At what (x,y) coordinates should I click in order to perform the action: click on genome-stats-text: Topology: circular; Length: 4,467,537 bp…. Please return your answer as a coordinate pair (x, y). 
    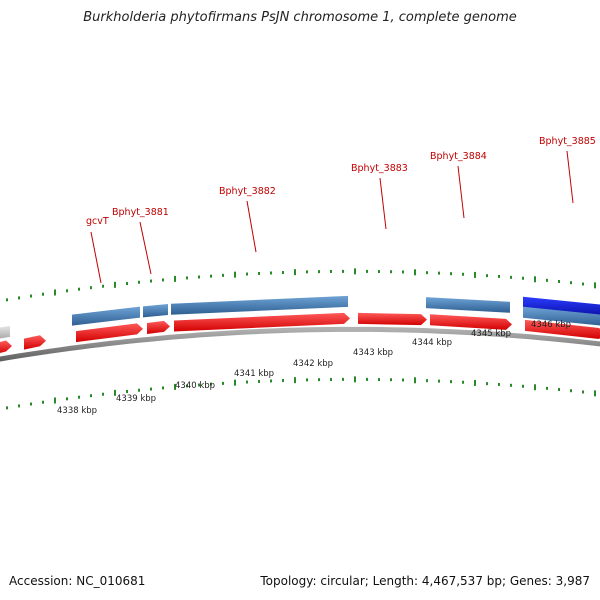
    Looking at the image, I should click on (425, 581).